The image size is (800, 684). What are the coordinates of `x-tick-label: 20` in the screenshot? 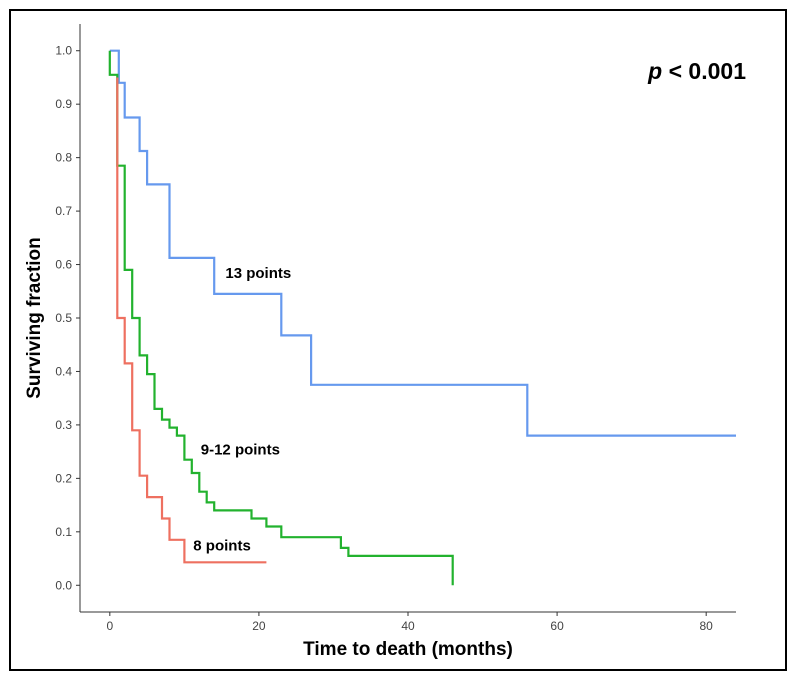 It's located at (259, 626).